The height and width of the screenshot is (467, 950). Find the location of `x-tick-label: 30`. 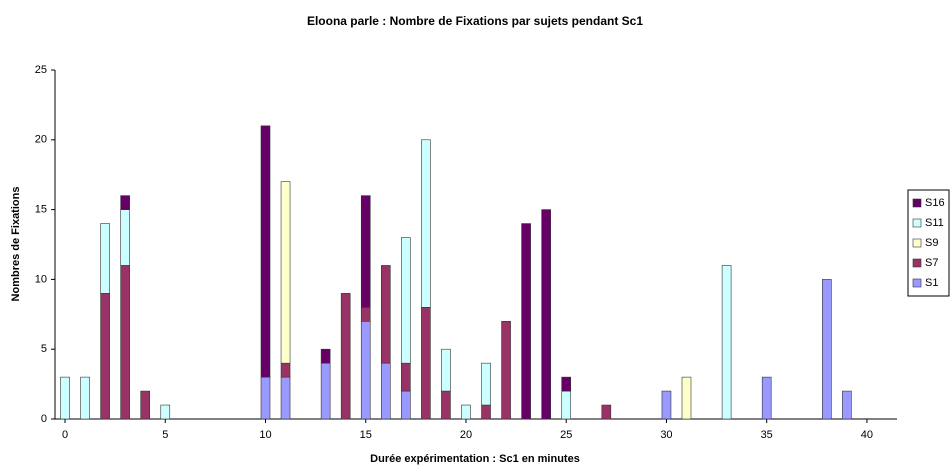

x-tick-label: 30 is located at coordinates (666, 435).